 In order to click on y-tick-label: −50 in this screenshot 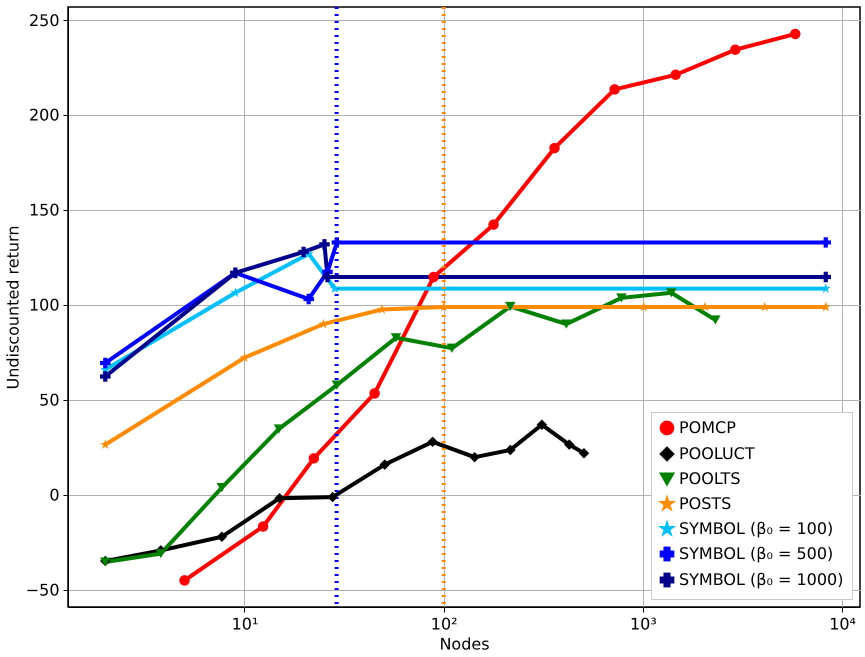, I will do `click(43, 590)`.